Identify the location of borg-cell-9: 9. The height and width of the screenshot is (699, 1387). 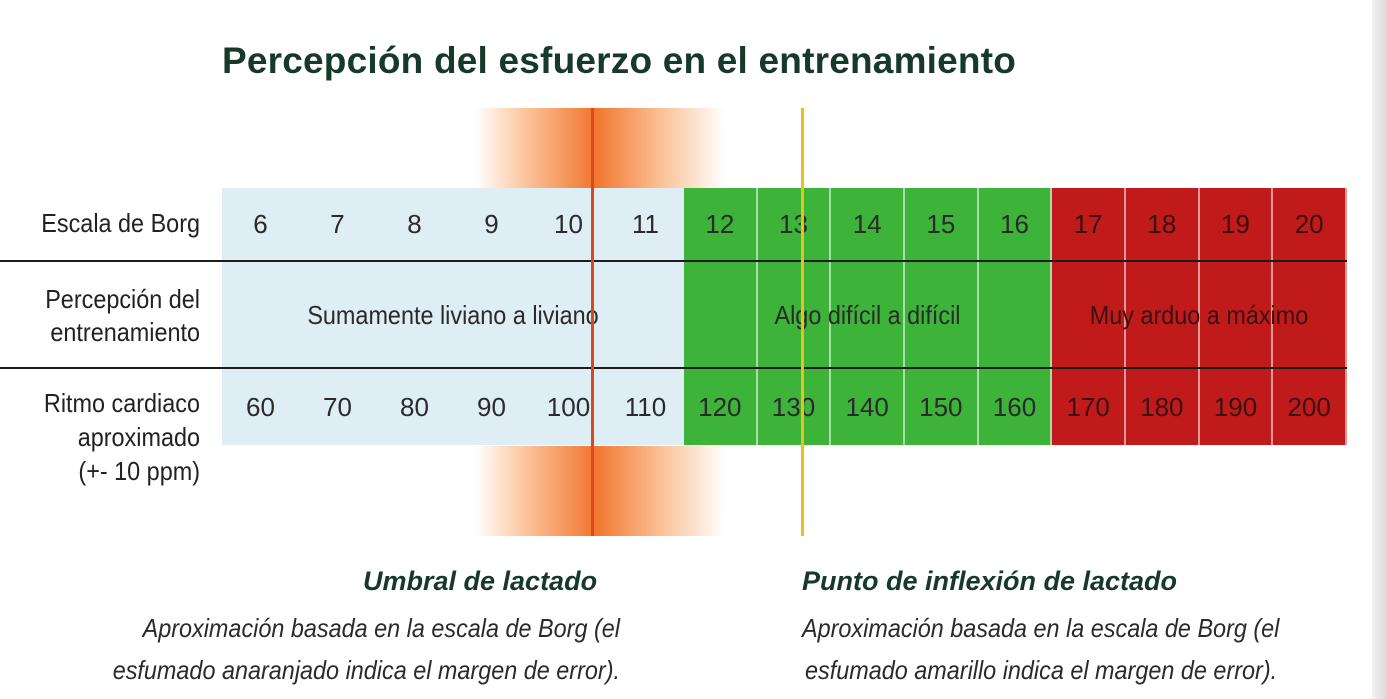
(491, 224).